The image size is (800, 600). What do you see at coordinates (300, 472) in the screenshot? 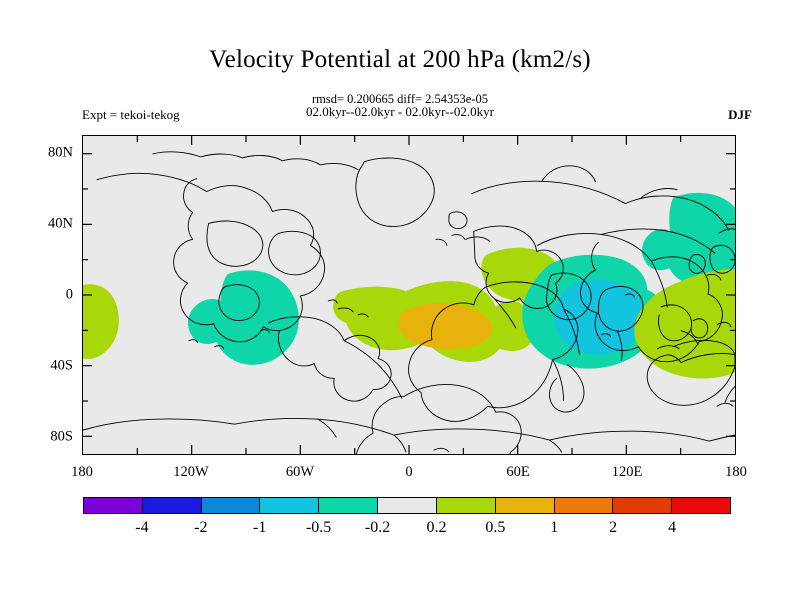
I see `x-axis-label-2: 60W` at bounding box center [300, 472].